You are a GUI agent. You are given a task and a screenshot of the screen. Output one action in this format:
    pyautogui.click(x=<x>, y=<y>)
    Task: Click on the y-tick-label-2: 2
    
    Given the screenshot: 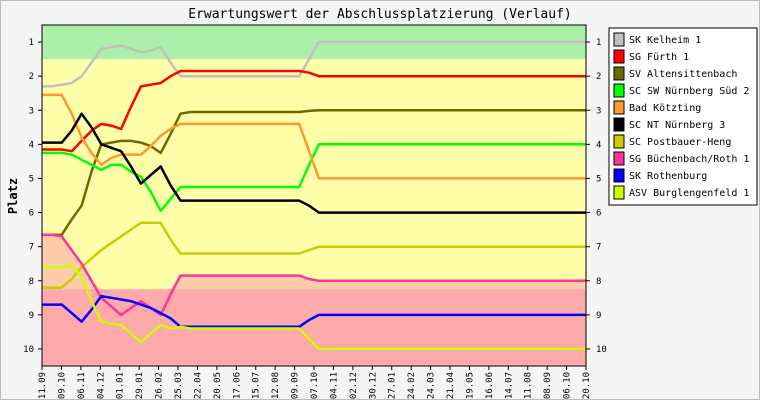 What is the action you would take?
    pyautogui.click(x=31, y=77)
    